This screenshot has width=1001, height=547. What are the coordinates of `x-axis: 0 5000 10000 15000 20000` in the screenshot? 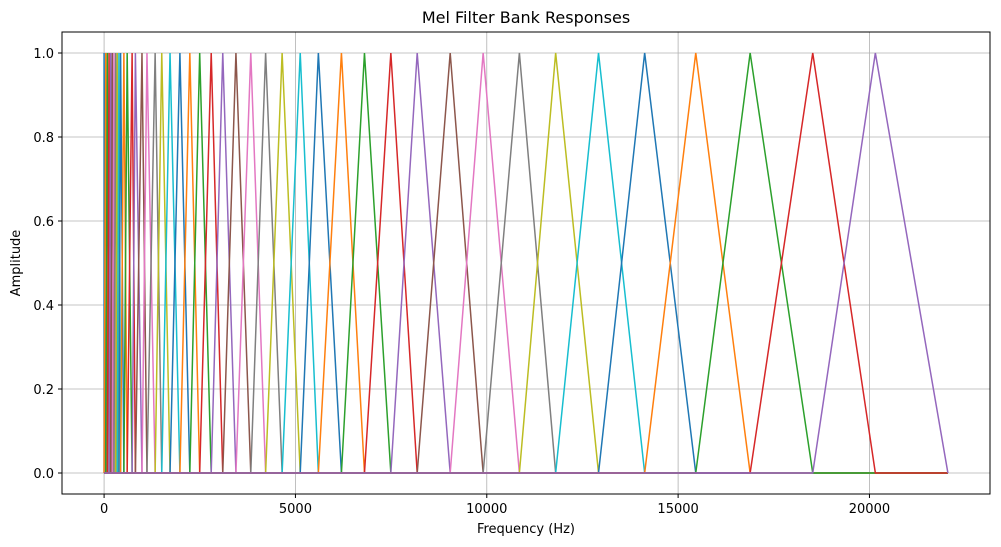 It's located at (495, 505).